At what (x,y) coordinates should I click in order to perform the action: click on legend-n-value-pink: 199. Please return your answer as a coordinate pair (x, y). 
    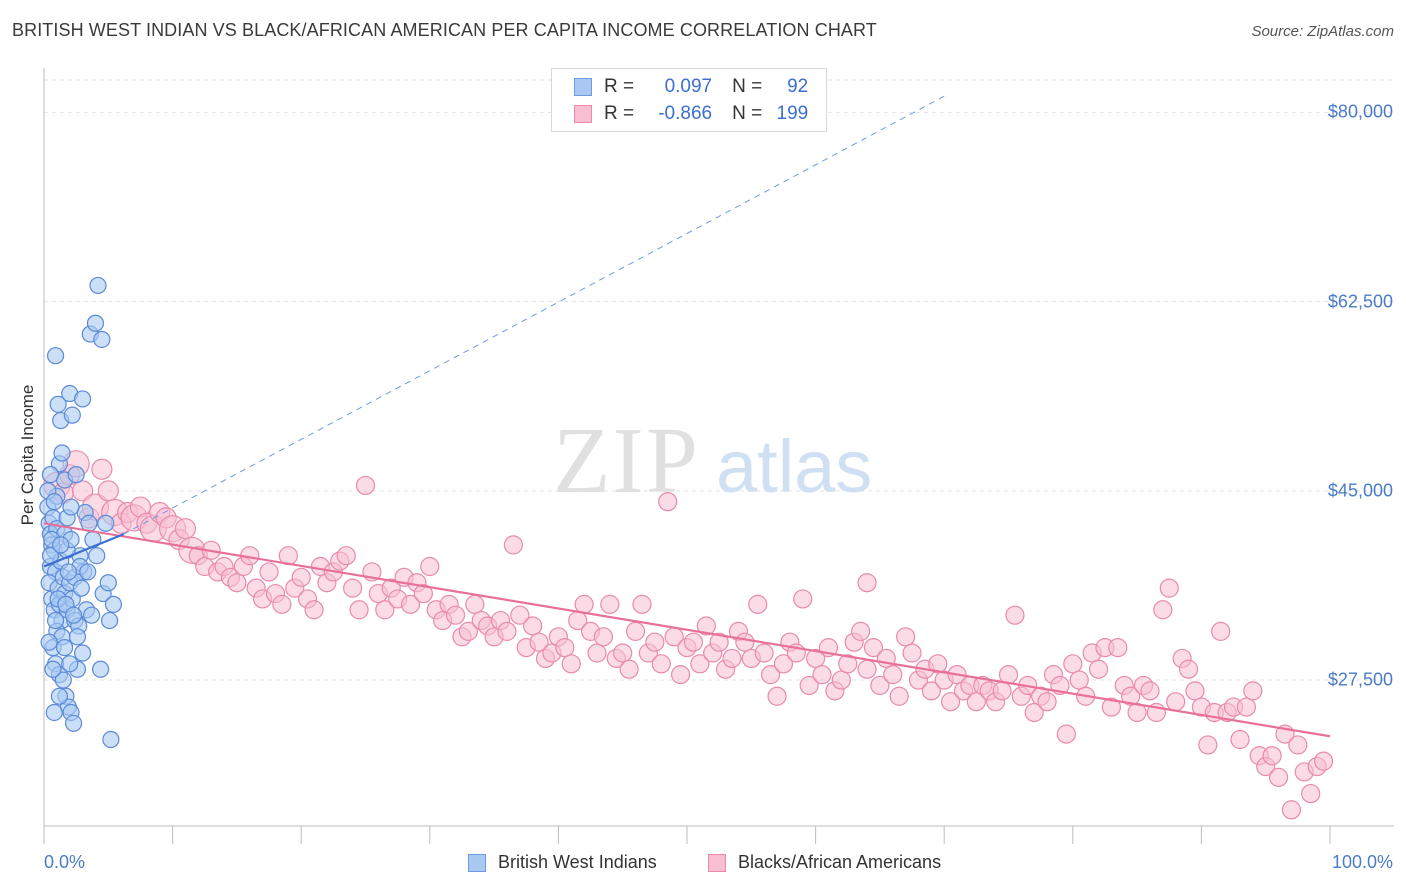
    Looking at the image, I should click on (792, 113).